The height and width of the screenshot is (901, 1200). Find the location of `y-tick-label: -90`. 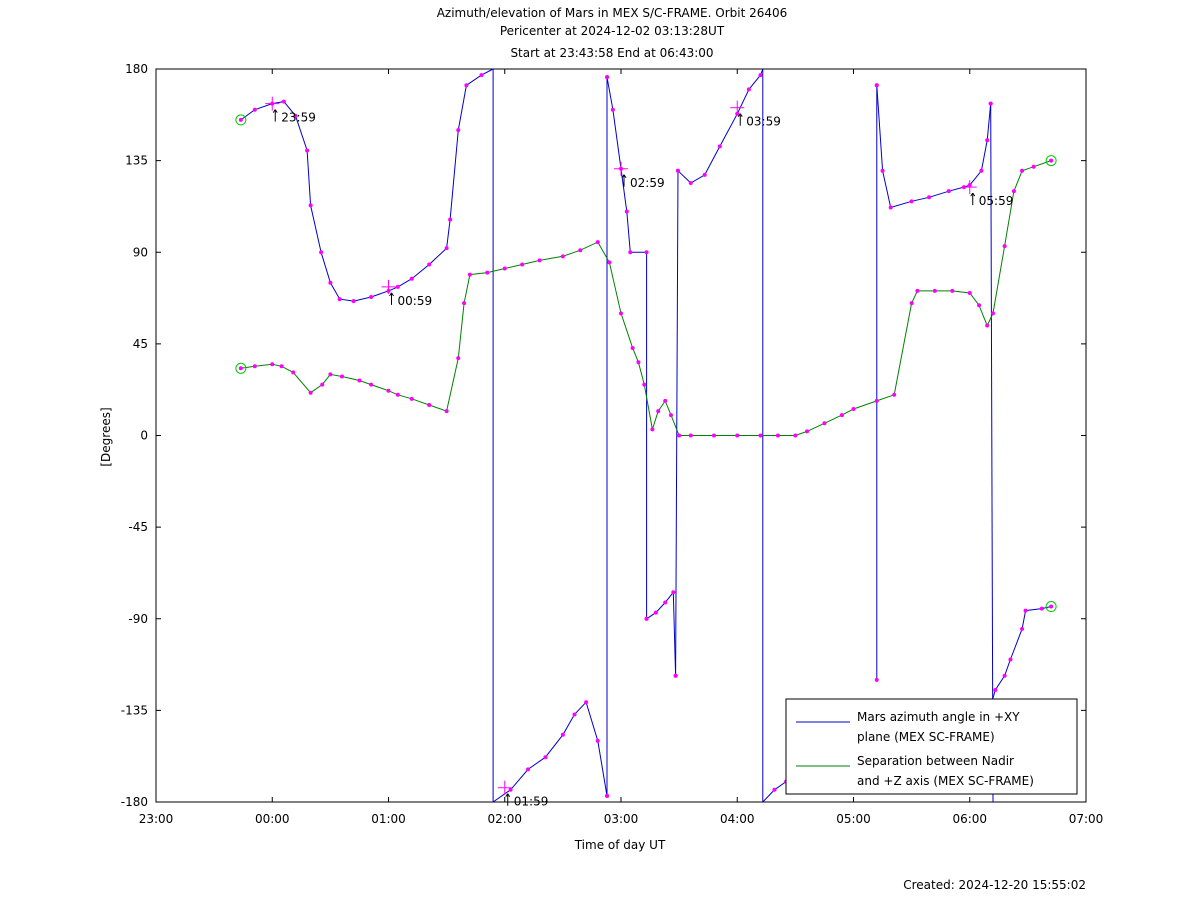

y-tick-label: -90 is located at coordinates (138, 619).